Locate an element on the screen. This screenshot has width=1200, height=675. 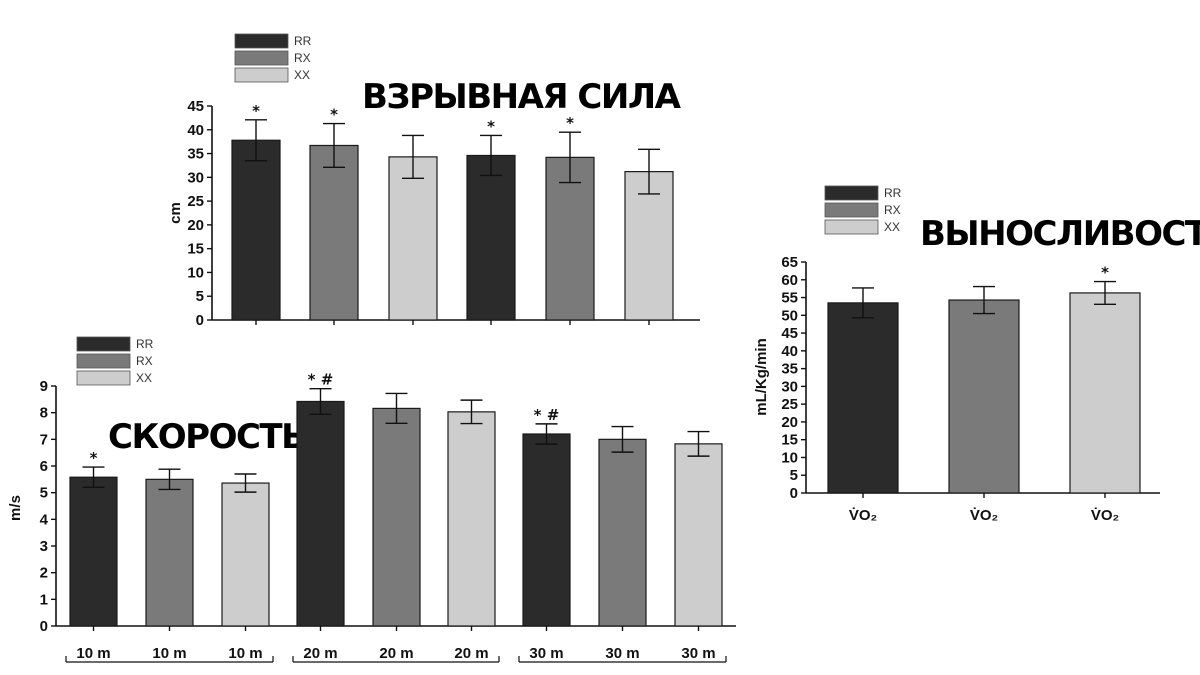
power-significance-mark-5: * is located at coordinates (570, 123).